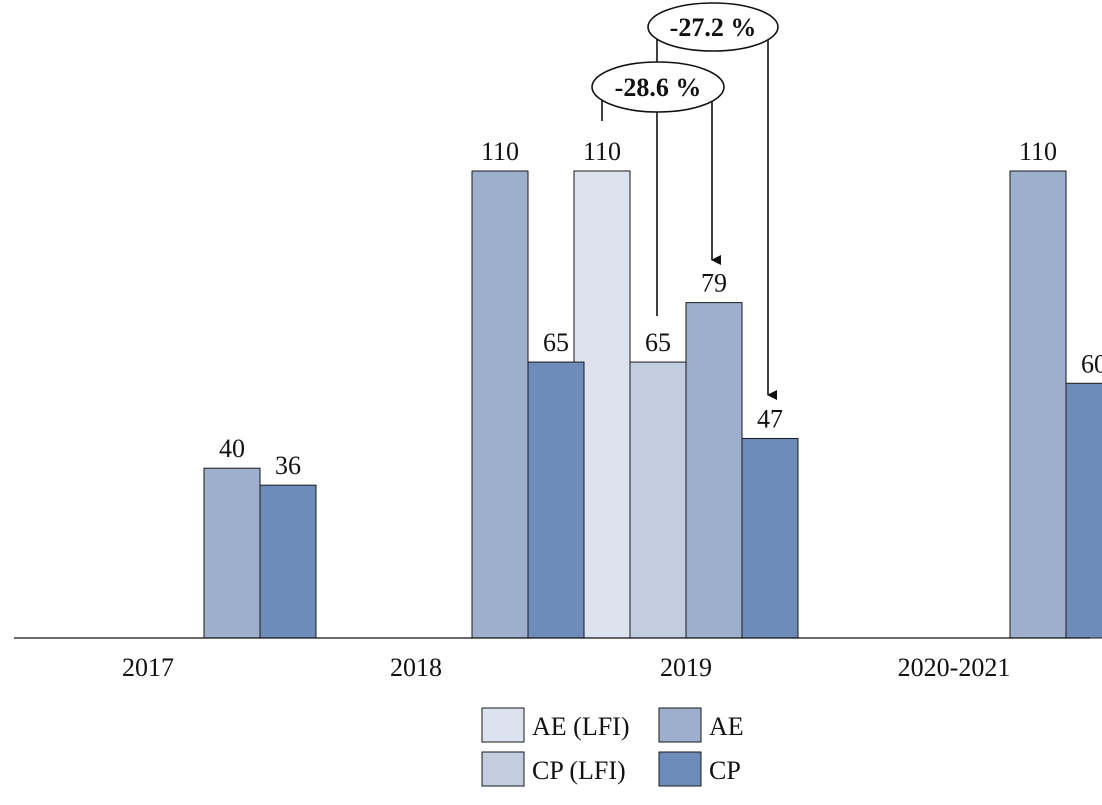 This screenshot has height=805, width=1102. Describe the element at coordinates (416, 667) in the screenshot. I see `category-label-2018: 2018` at that location.